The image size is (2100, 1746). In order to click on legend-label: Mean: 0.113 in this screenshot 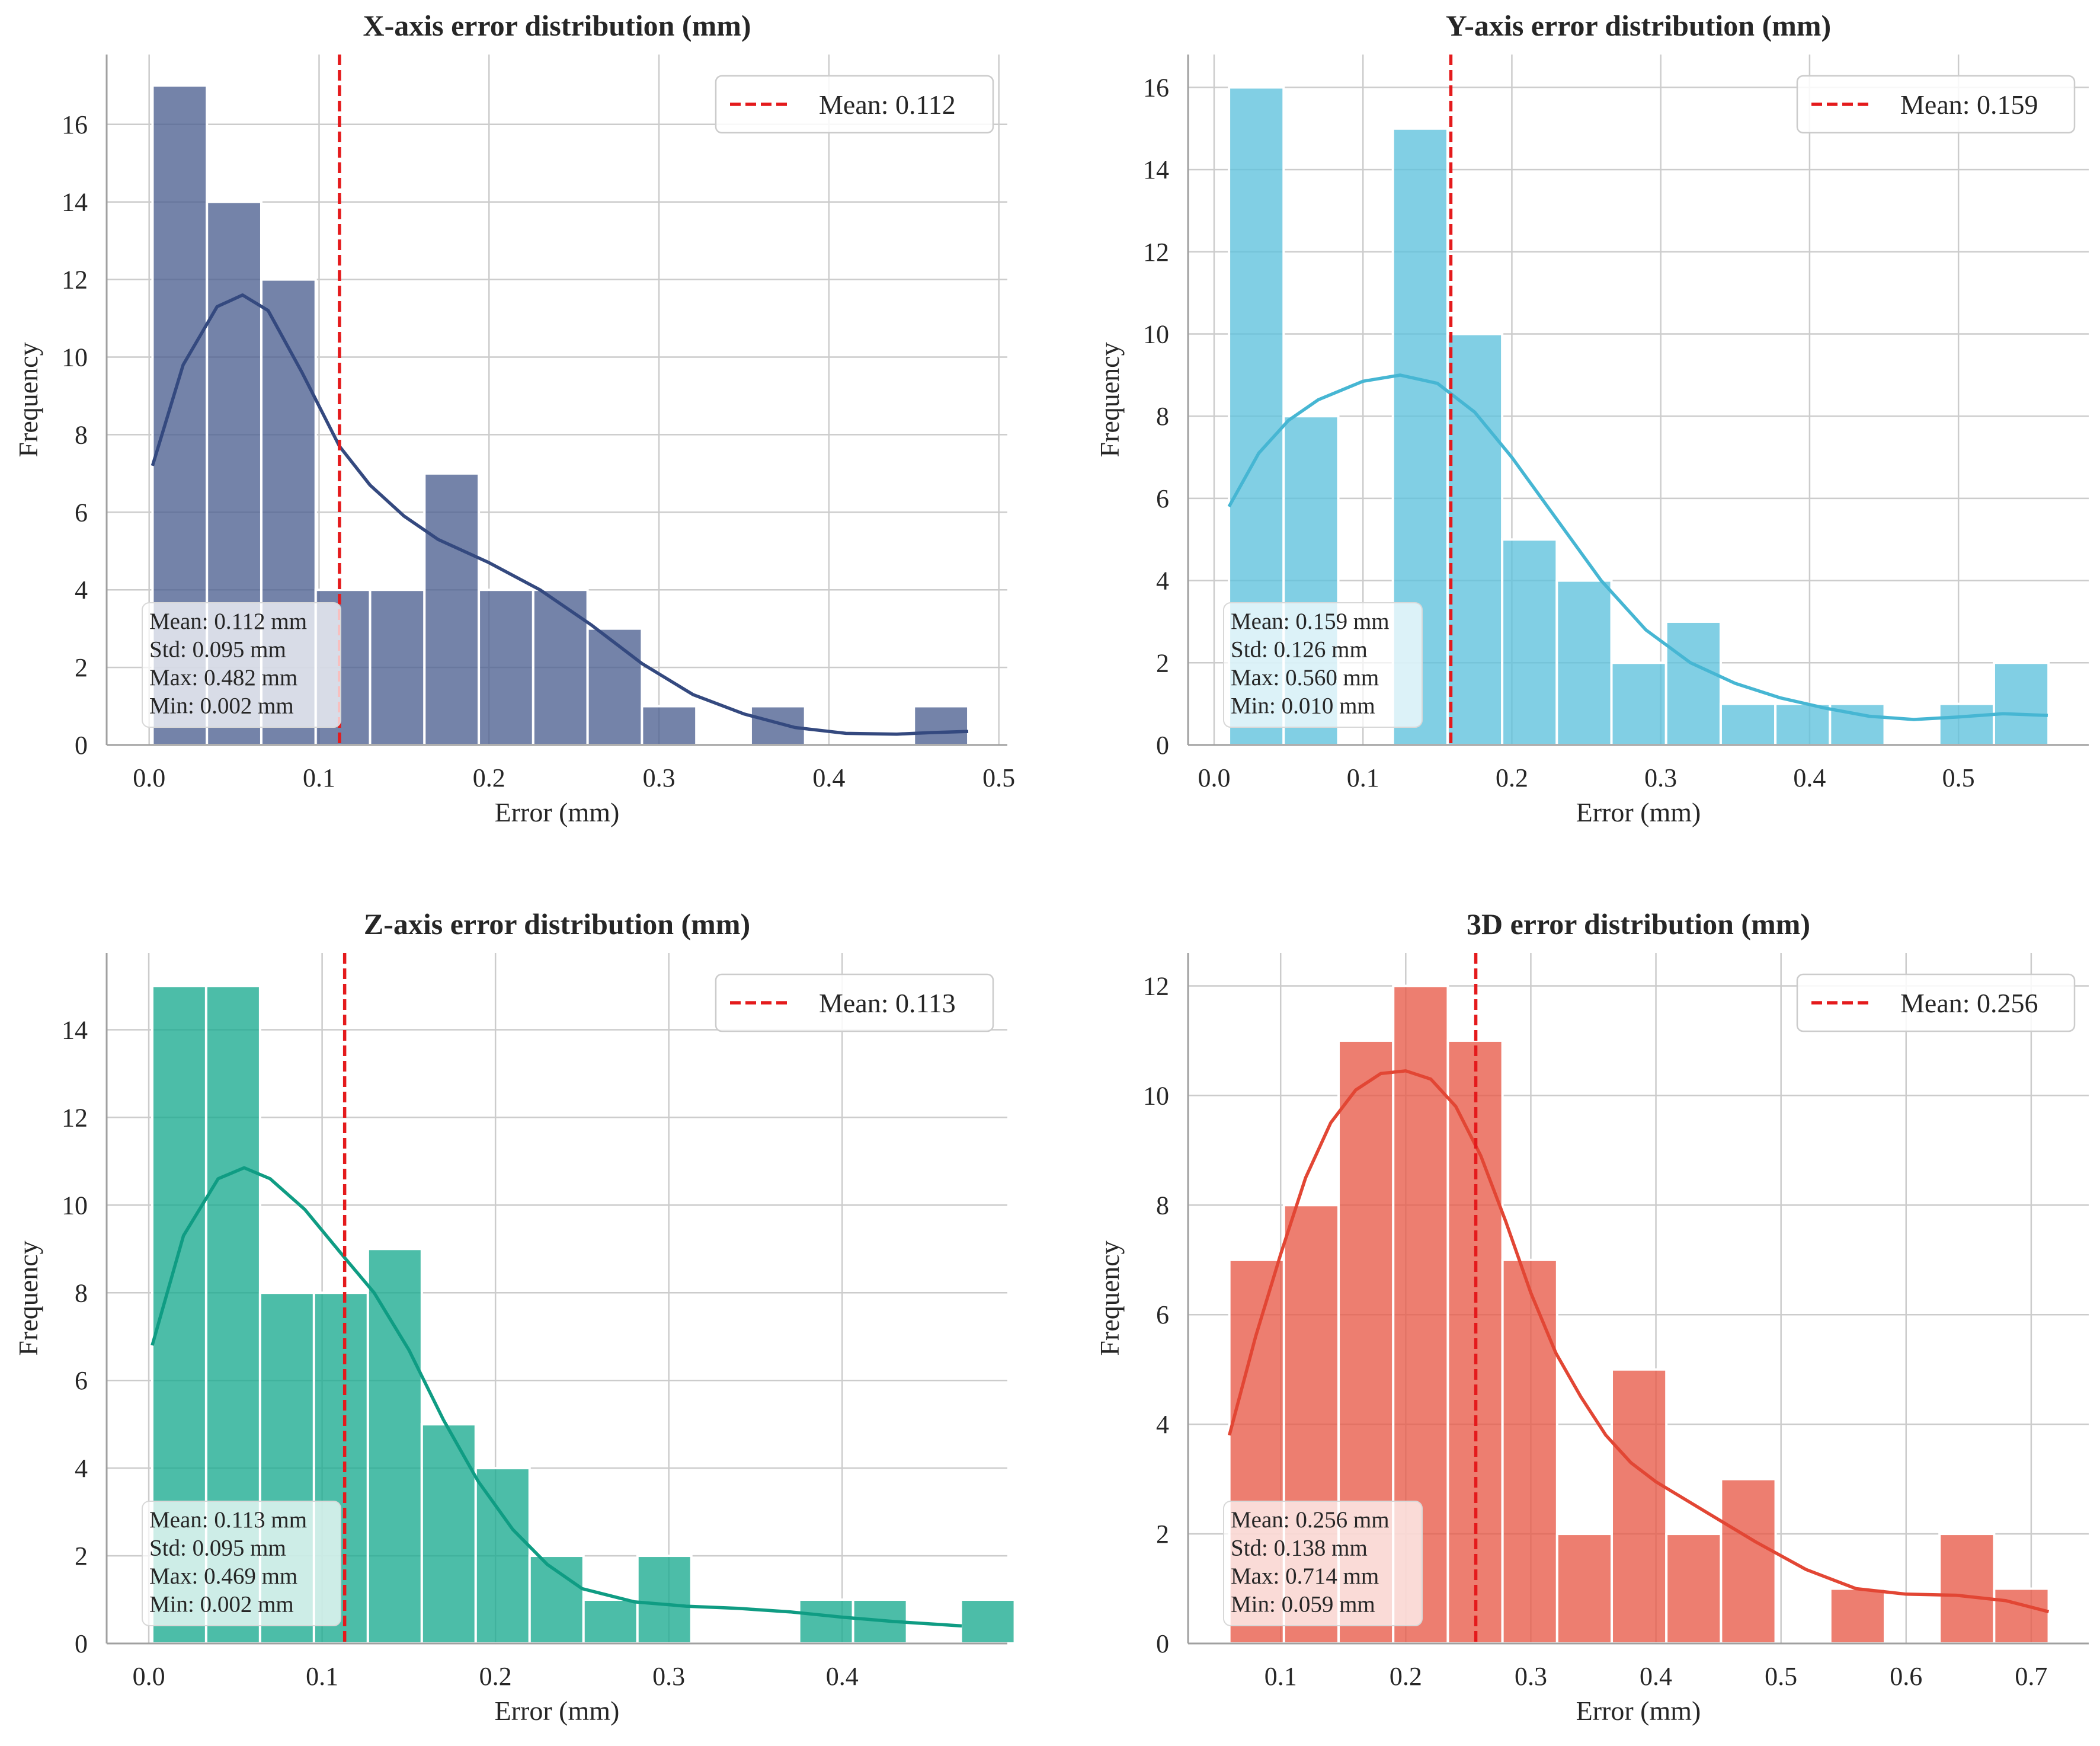, I will do `click(887, 1003)`.